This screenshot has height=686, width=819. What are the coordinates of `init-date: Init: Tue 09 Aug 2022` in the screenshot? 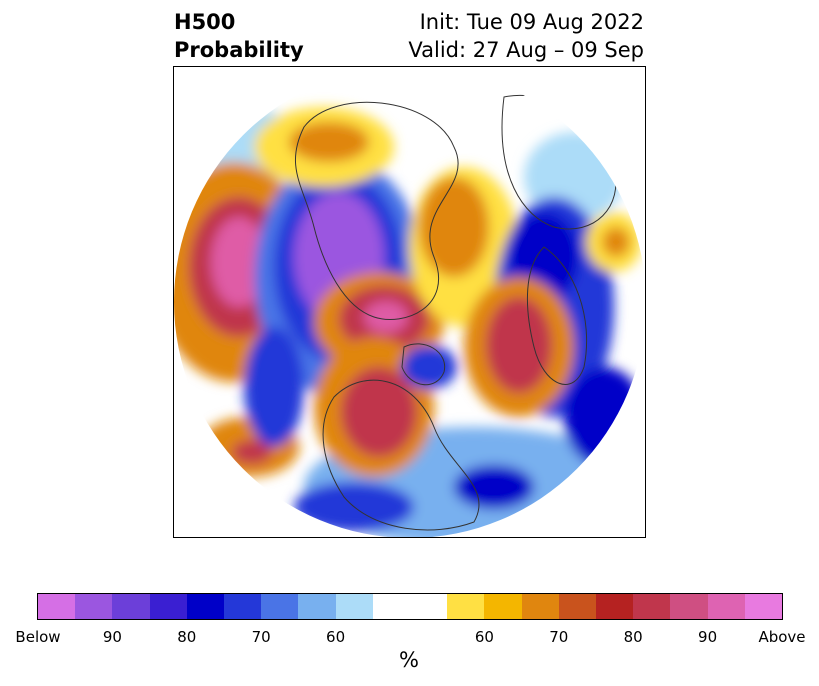 It's located at (531, 22).